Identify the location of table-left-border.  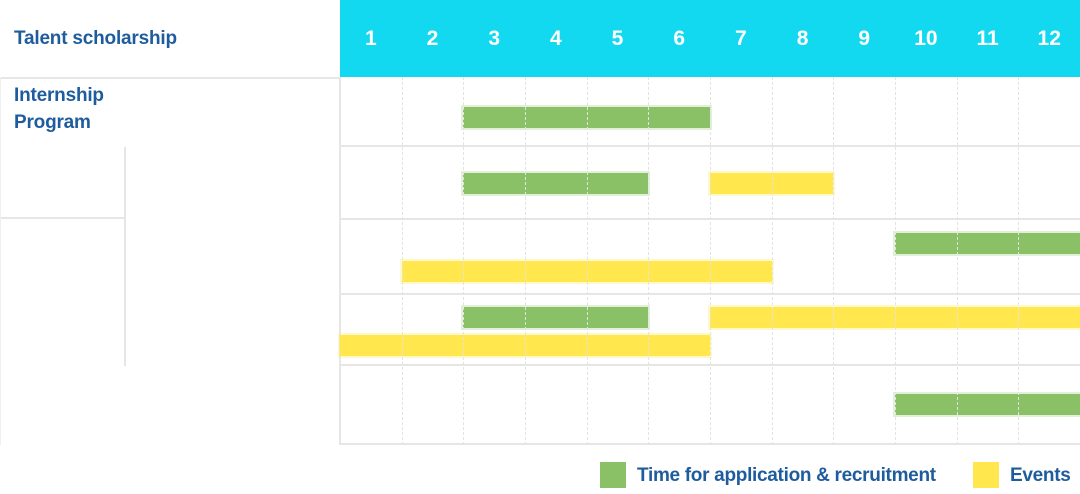
(0, 261).